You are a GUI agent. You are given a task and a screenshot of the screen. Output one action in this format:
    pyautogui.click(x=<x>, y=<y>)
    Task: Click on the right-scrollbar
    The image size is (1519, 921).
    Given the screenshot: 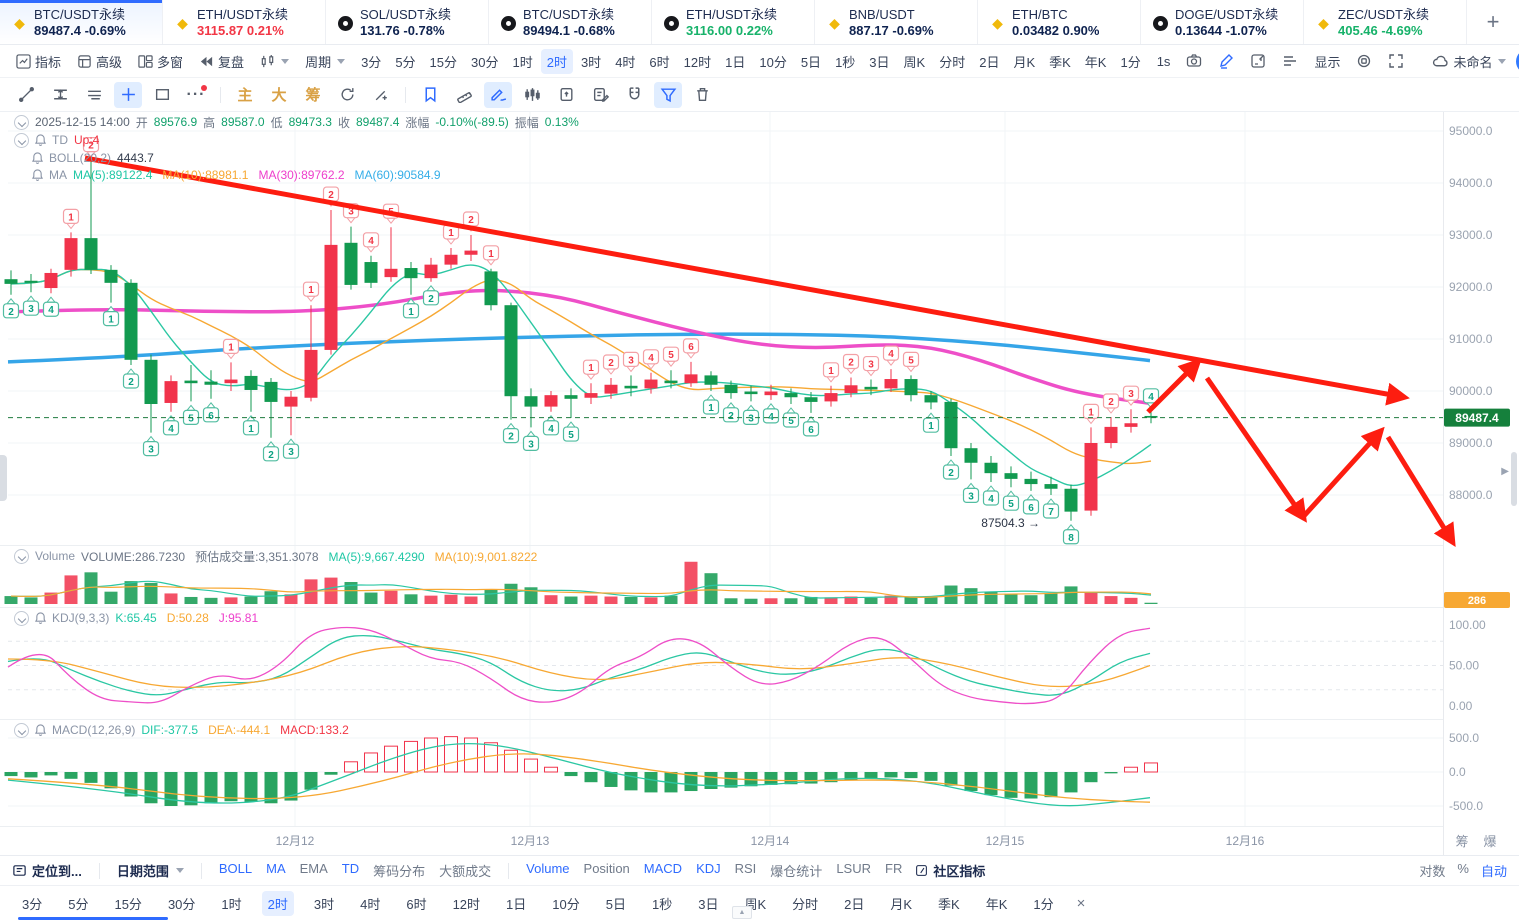 What is the action you would take?
    pyautogui.click(x=1514, y=479)
    